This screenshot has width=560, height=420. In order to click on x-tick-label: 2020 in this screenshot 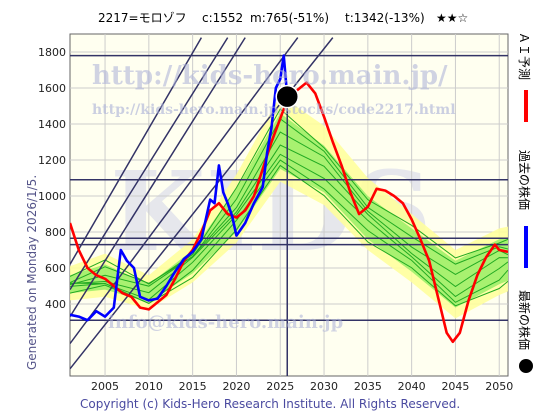, I will do `click(236, 386)`.